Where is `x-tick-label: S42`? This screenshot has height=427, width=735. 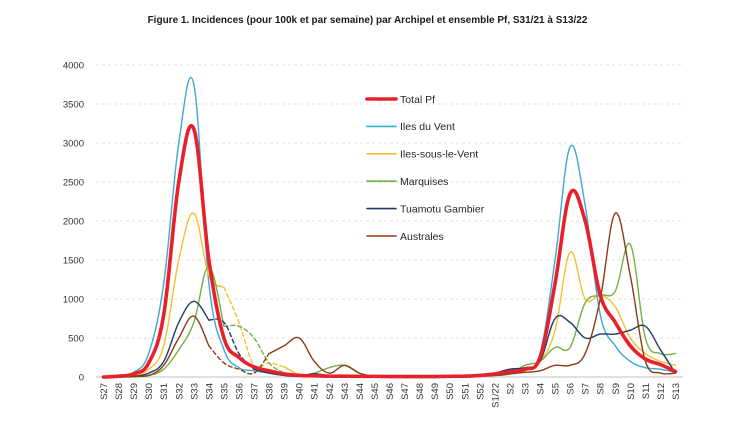 x-tick-label: S42 is located at coordinates (330, 391).